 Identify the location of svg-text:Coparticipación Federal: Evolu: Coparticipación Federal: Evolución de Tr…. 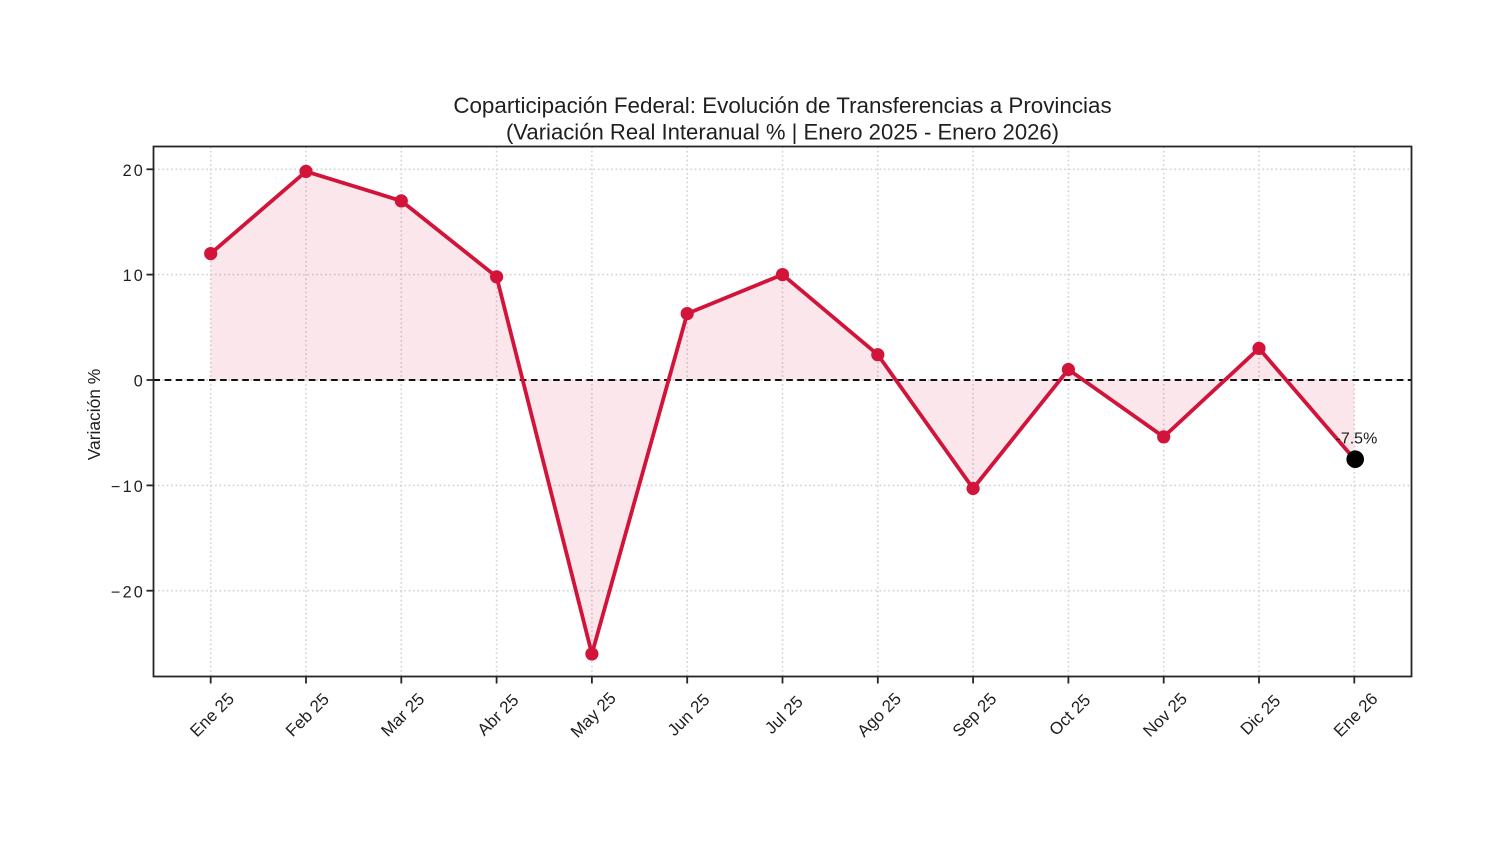
(782, 105).